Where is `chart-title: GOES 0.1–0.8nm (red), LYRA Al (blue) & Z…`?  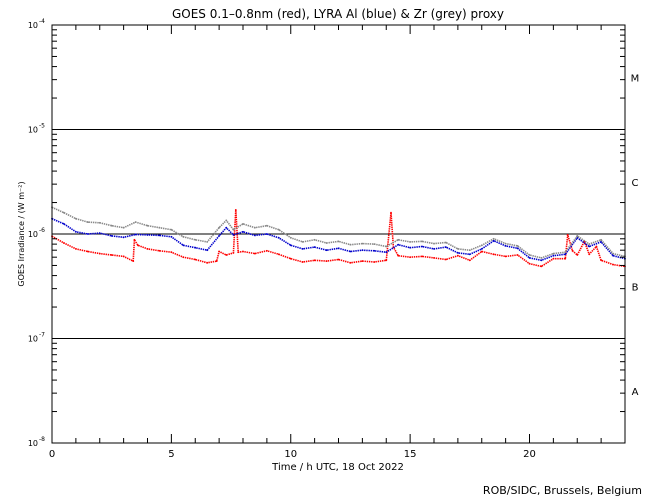
chart-title: GOES 0.1–0.8nm (red), LYRA Al (blue) & Z… is located at coordinates (338, 14).